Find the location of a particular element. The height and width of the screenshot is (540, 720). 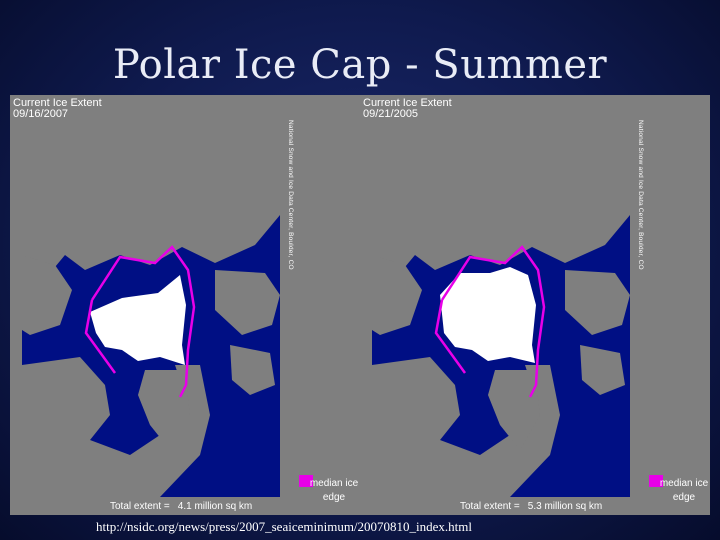

total-extent: Total extent = 4.1 million sq km is located at coordinates (181, 506).